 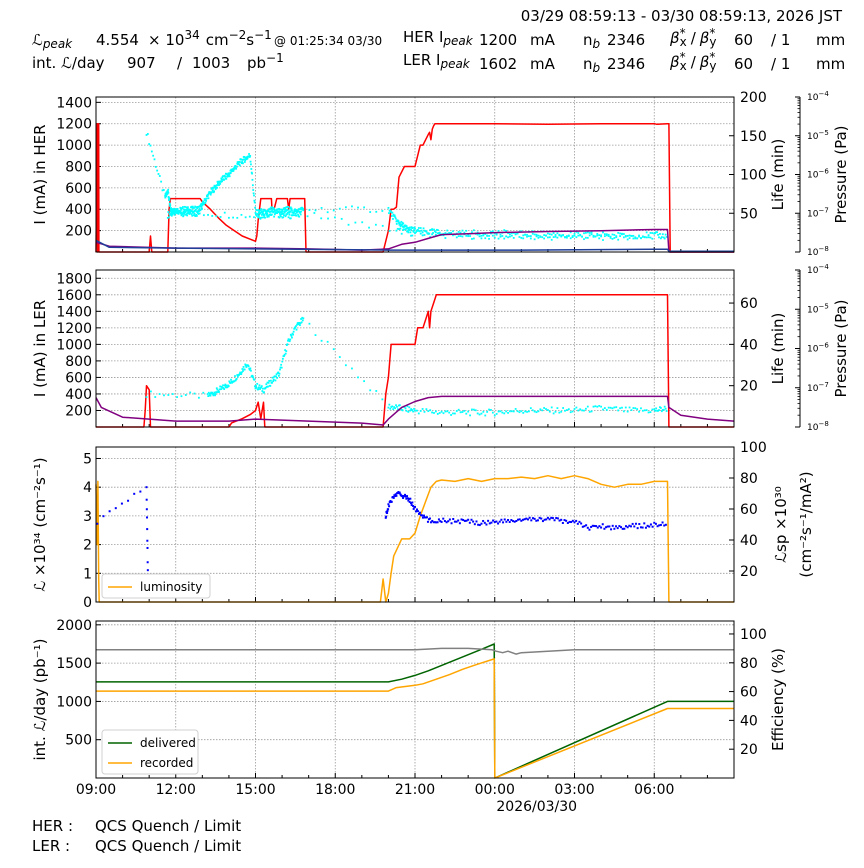 What do you see at coordinates (415, 348) in the screenshot?
I see `ler-frame` at bounding box center [415, 348].